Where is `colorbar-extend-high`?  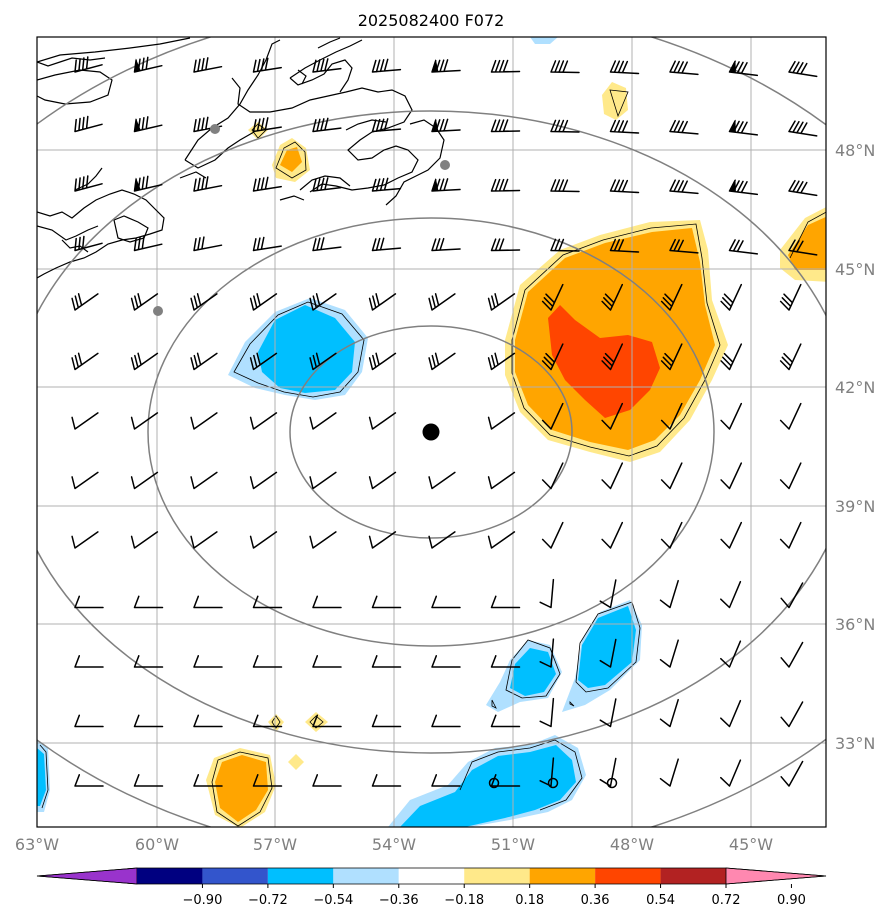
colorbar-extend-high is located at coordinates (776, 876).